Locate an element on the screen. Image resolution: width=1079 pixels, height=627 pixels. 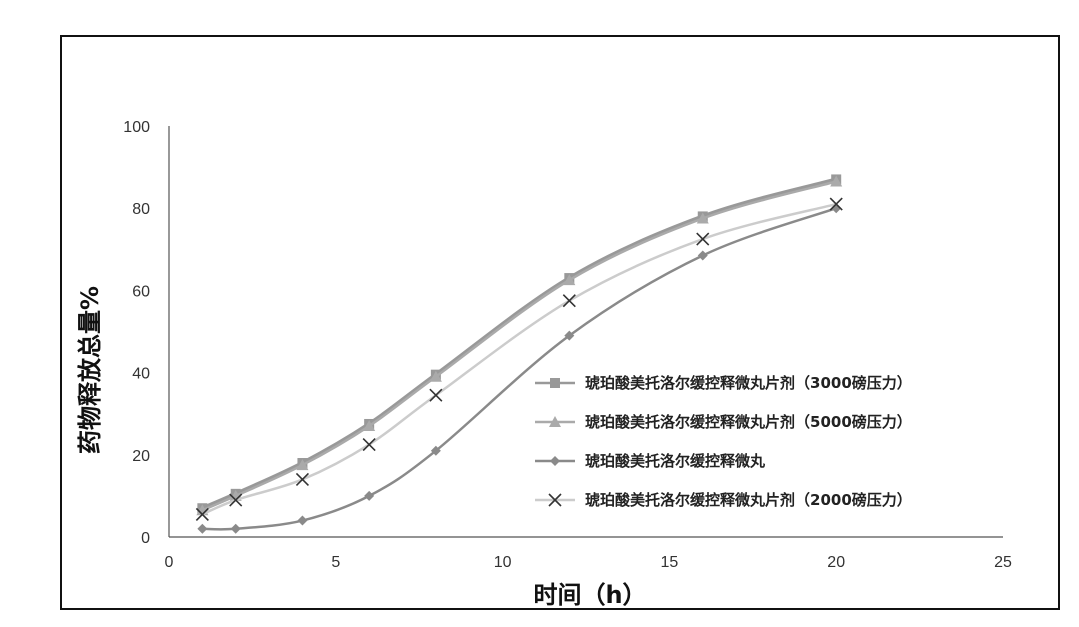
x-tick-label: 10 is located at coordinates (503, 562).